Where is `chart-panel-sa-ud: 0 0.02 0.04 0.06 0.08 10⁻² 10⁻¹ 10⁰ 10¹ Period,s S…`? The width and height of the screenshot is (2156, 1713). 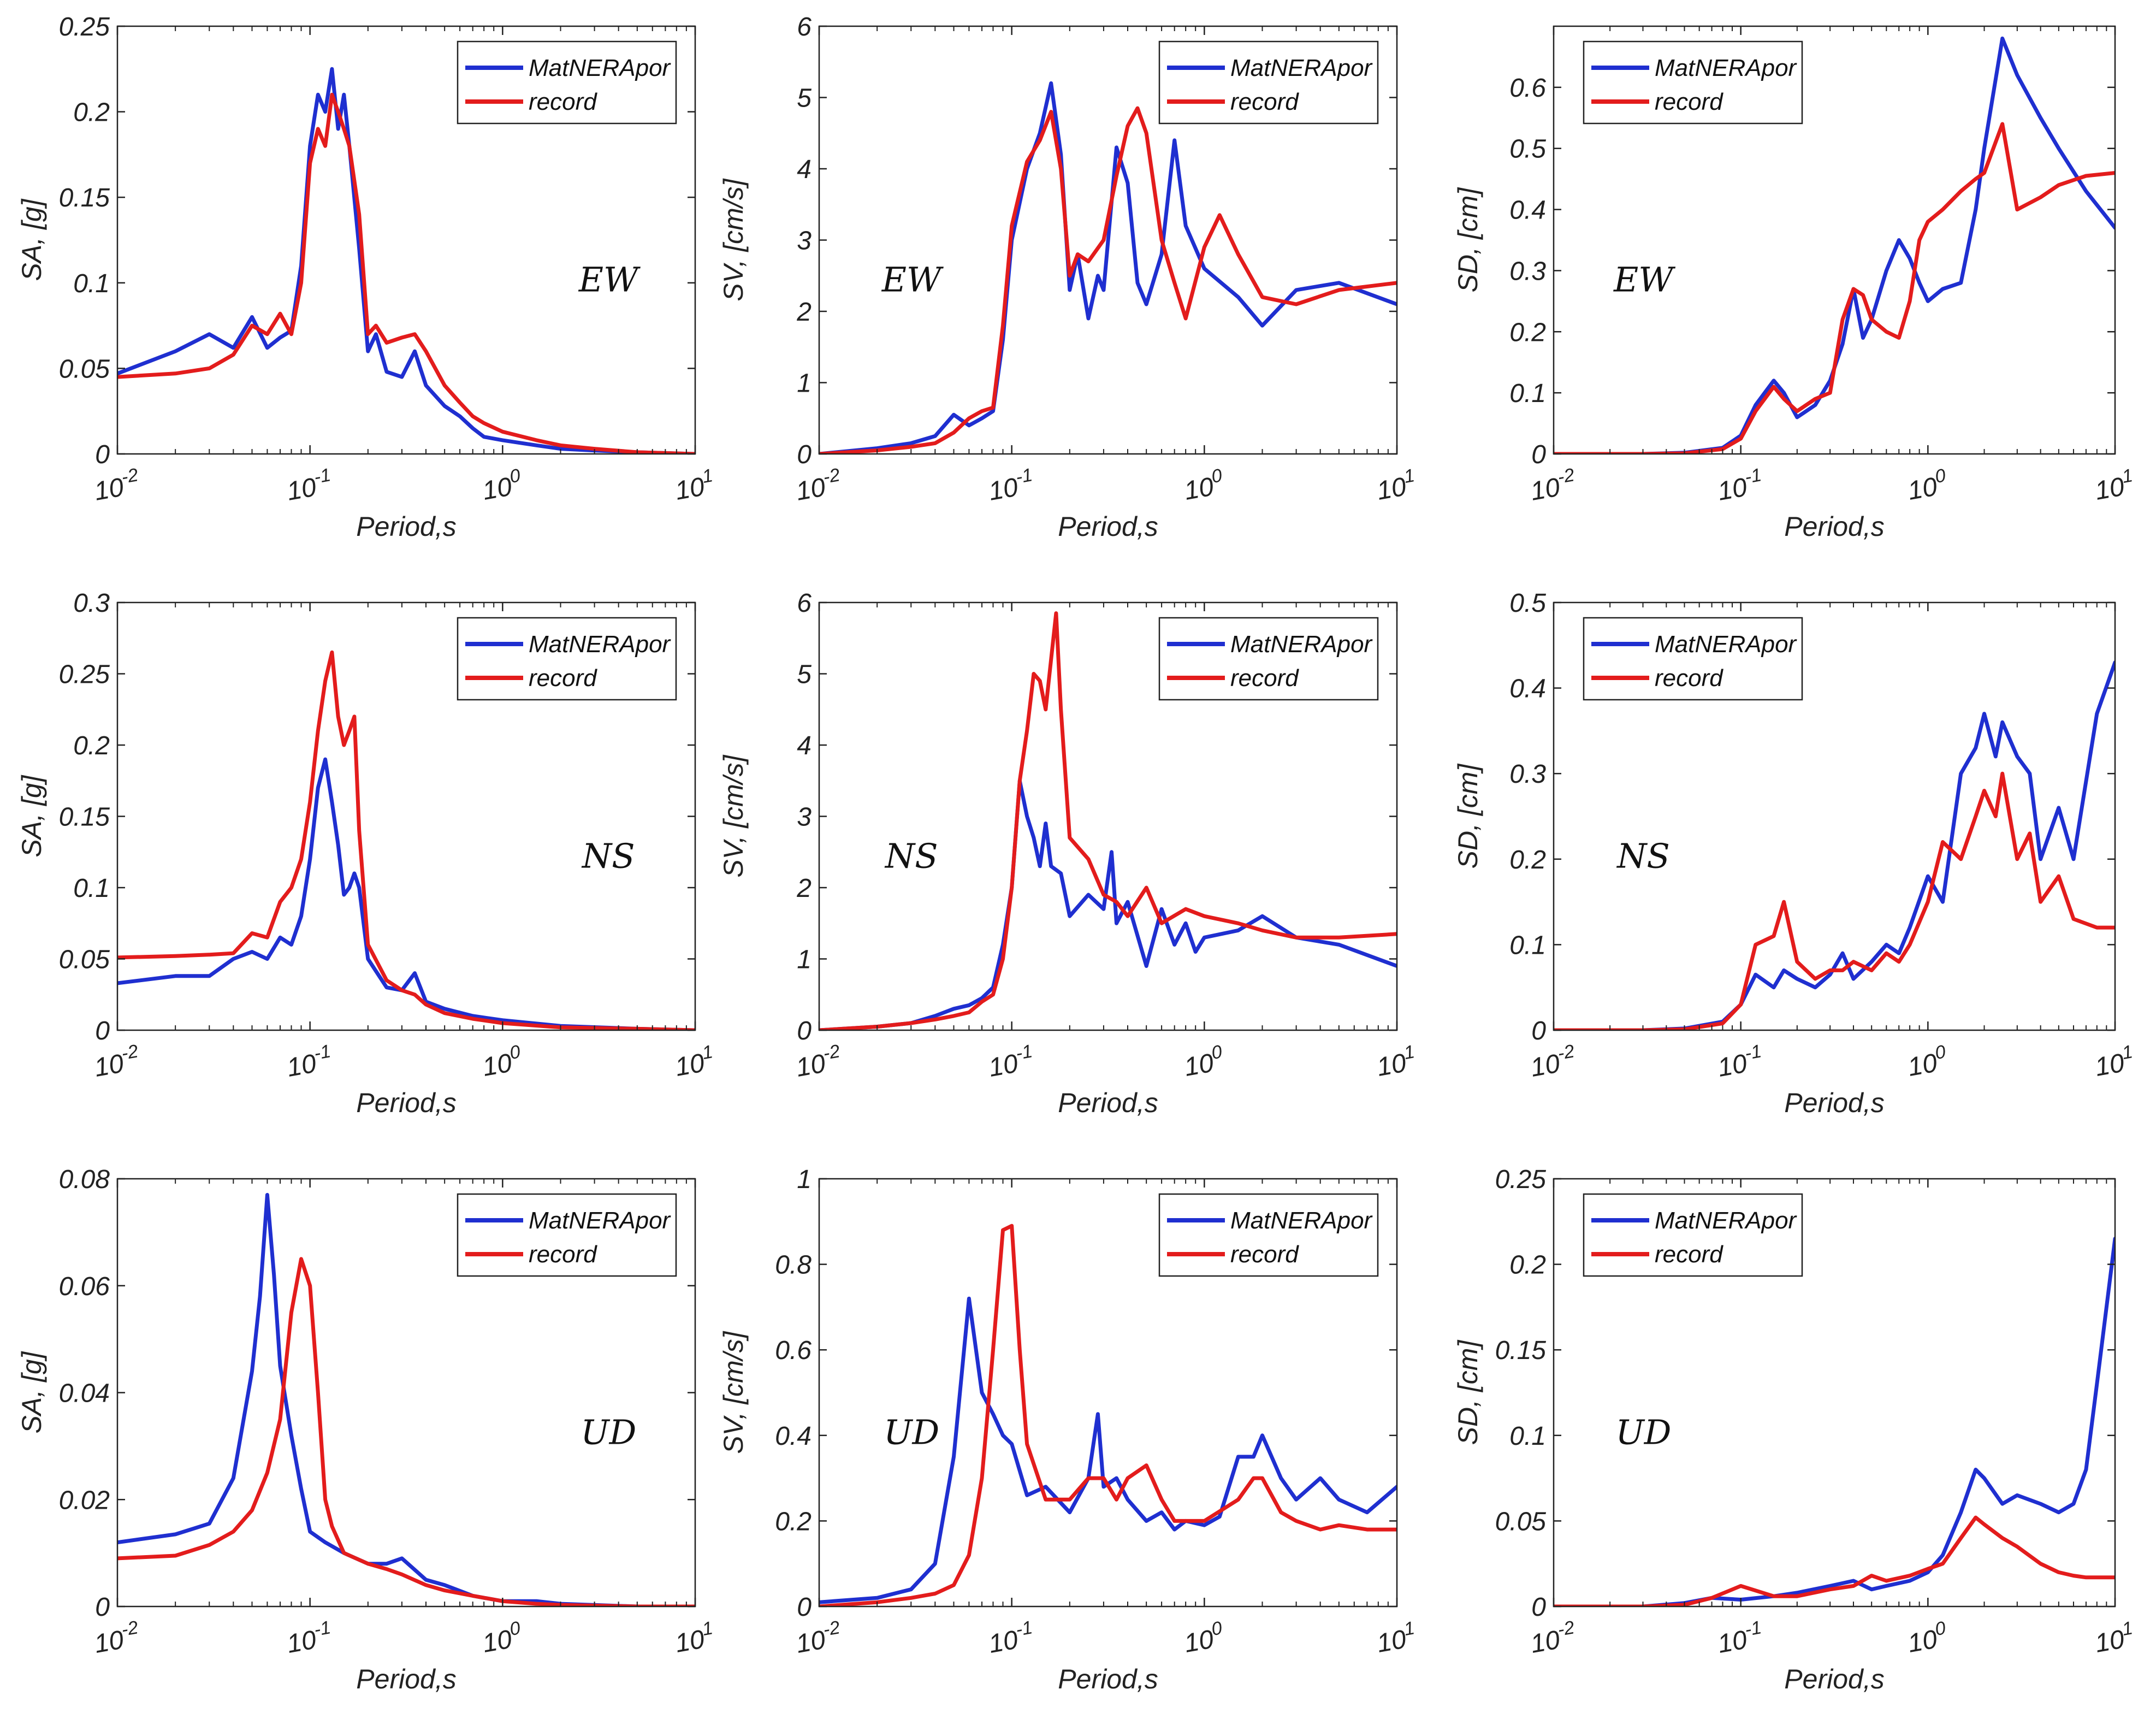 chart-panel-sa-ud: 0 0.02 0.04 0.06 0.08 10⁻² 10⁻¹ 10⁰ 10¹ Period,s S… is located at coordinates (365, 1429).